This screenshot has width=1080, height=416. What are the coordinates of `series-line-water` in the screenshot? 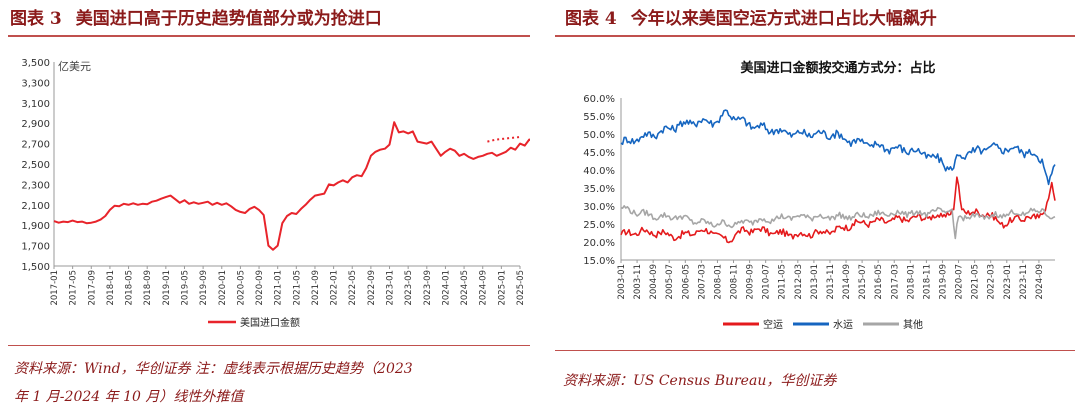 It's located at (838, 147).